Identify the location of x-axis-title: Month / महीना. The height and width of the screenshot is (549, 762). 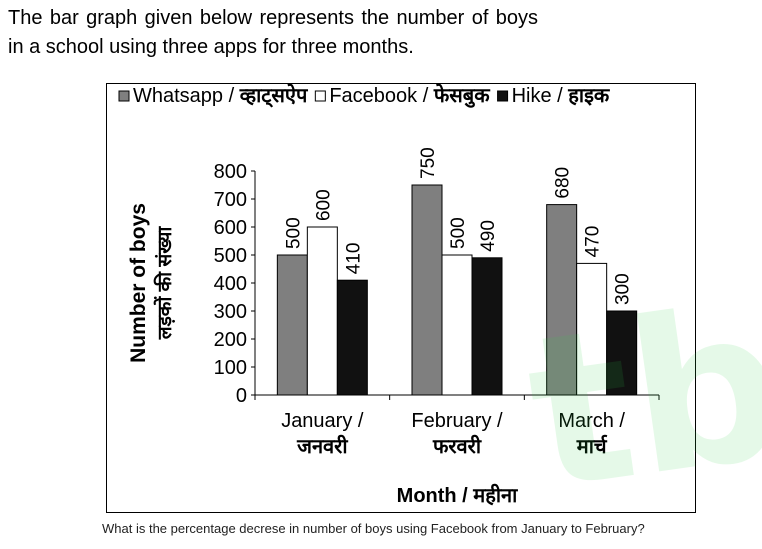
(458, 495).